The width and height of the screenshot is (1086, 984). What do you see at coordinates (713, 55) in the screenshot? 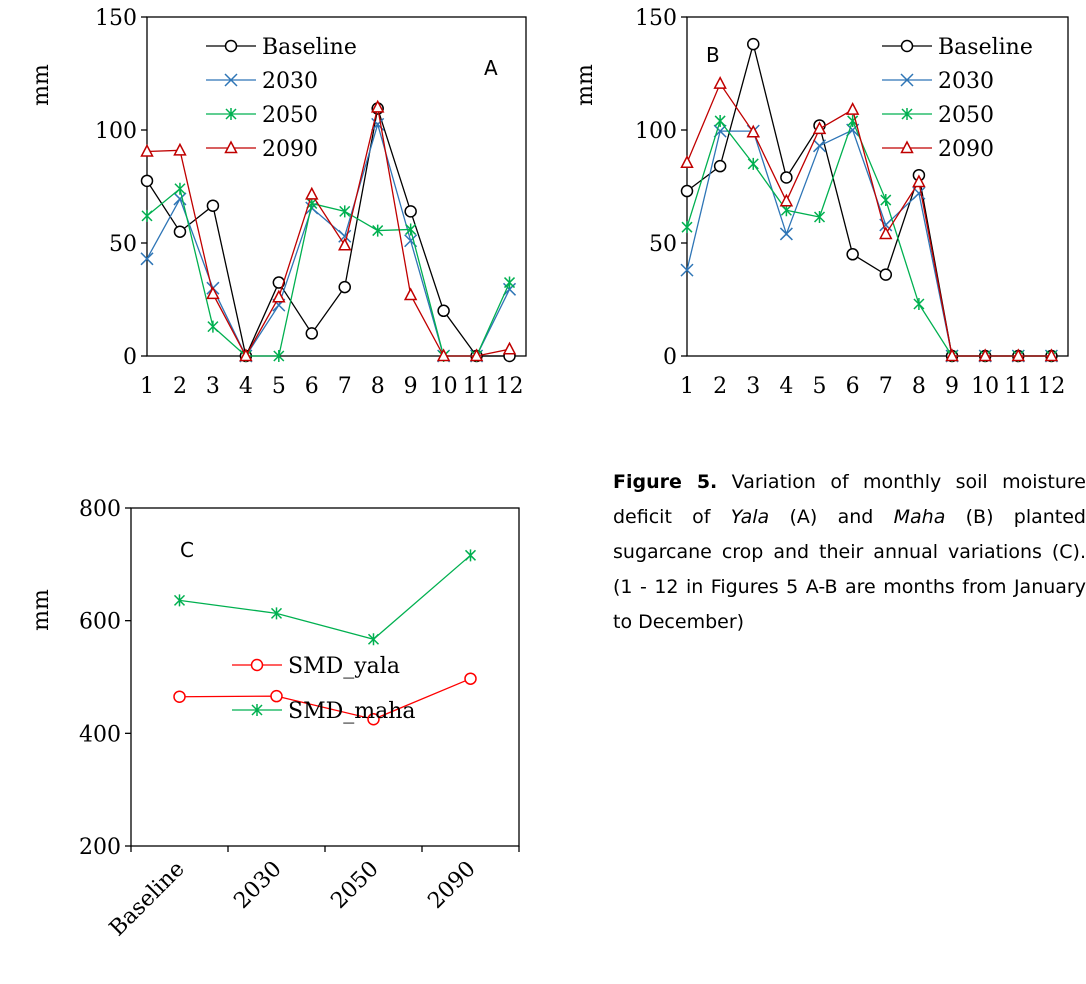
I see `panel-label: B` at bounding box center [713, 55].